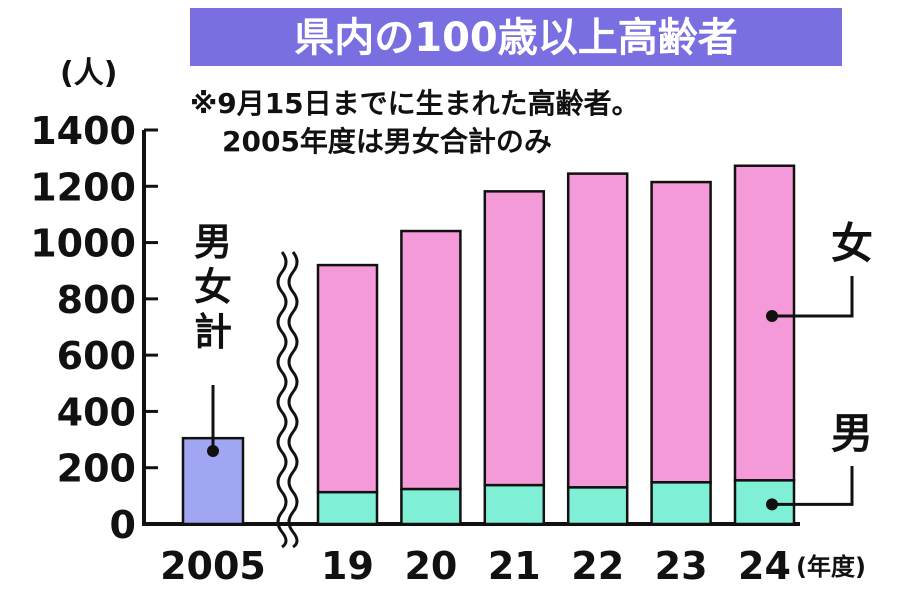  I want to click on bar-total-2005, so click(213, 481).